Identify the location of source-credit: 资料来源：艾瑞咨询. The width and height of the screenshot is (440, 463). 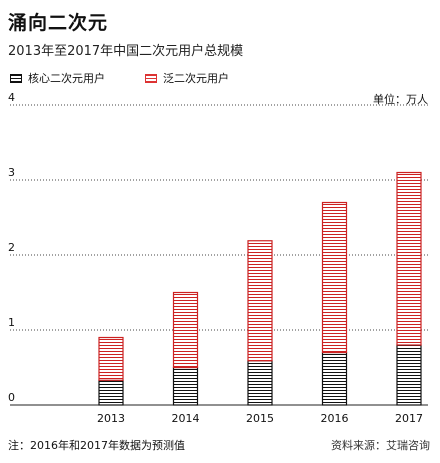
(380, 445).